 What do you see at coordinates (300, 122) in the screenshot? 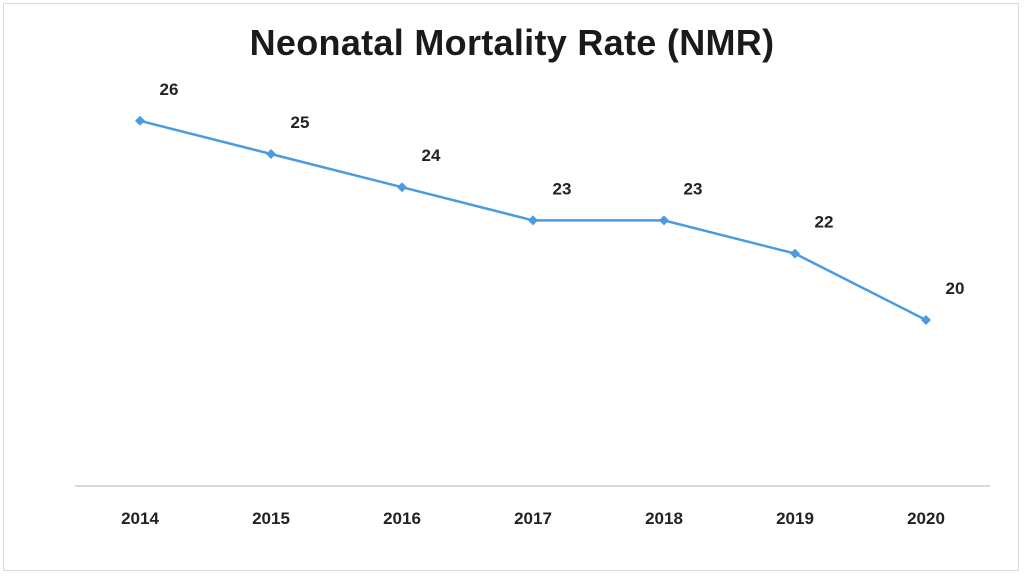
I see `data-label-2015: 25` at bounding box center [300, 122].